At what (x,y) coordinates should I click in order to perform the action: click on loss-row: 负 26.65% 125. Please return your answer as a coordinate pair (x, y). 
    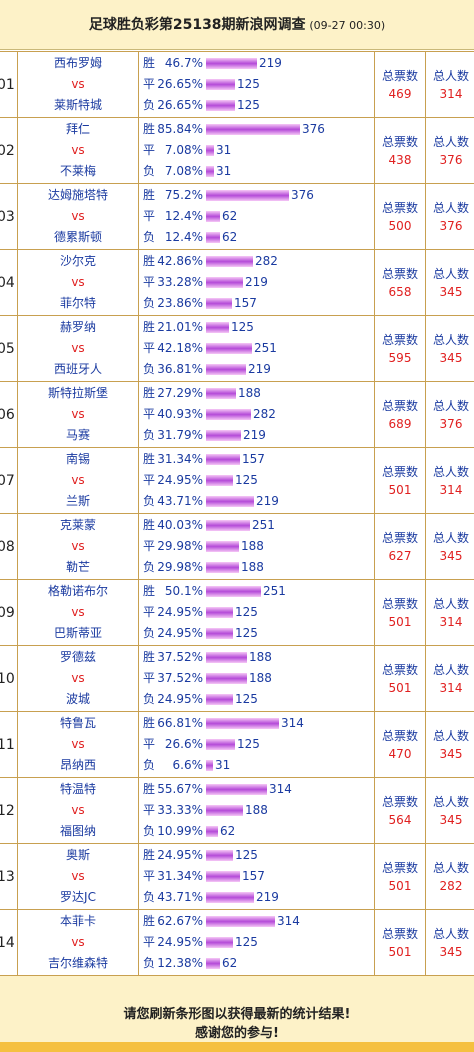
    Looking at the image, I should click on (256, 105).